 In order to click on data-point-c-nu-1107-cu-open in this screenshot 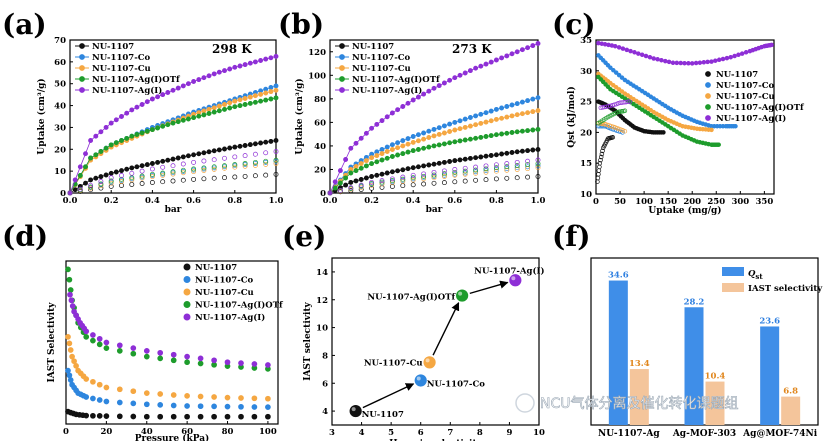, I will do `click(625, 131)`.